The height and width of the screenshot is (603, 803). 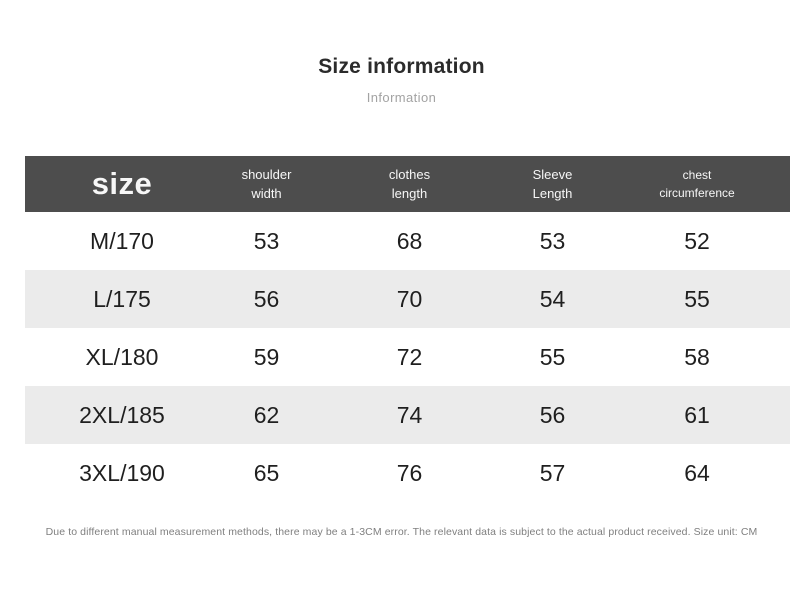 I want to click on cell-shoulder-width: 59, so click(x=266, y=356).